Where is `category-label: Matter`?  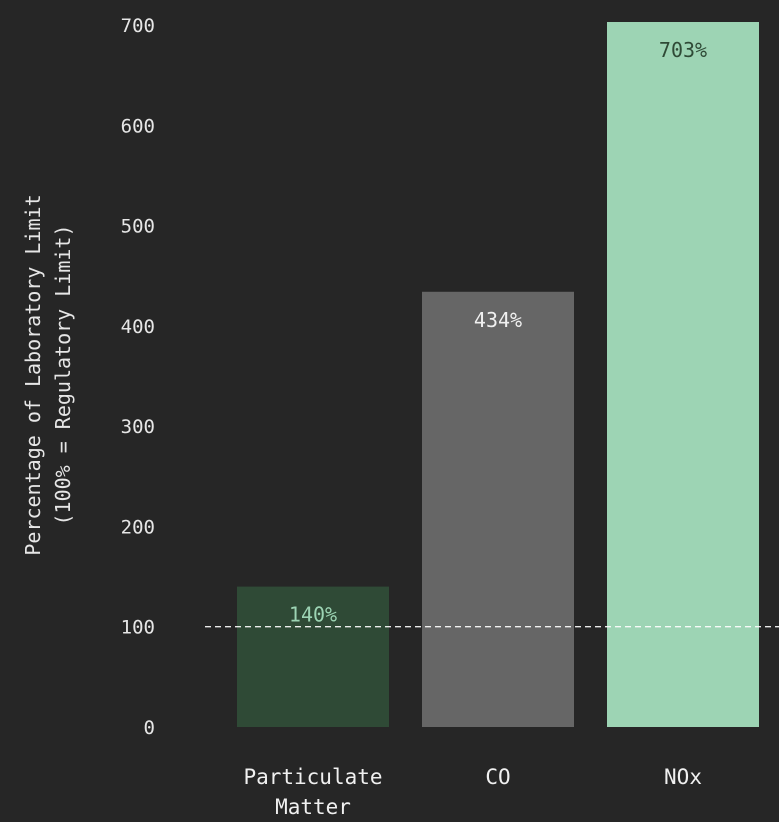 category-label: Matter is located at coordinates (313, 807).